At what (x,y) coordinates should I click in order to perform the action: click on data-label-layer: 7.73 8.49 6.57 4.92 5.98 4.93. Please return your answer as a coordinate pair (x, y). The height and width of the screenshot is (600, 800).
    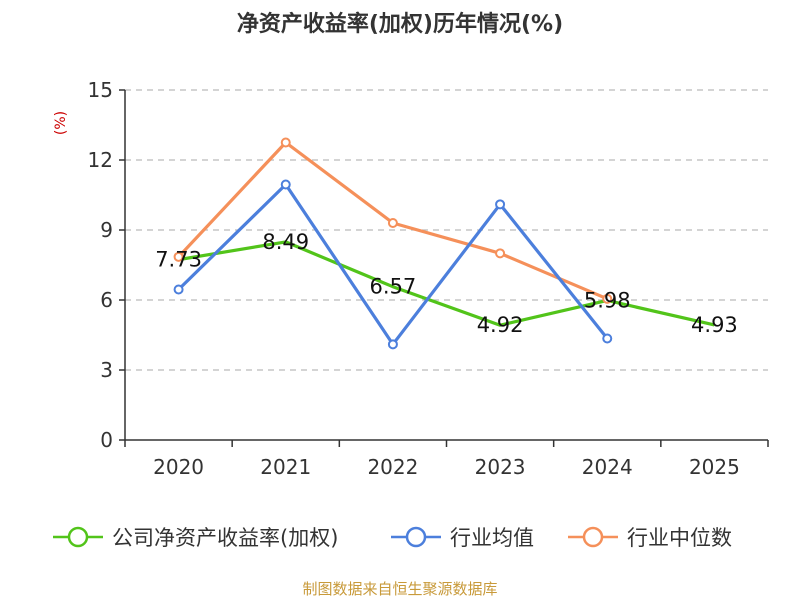
    Looking at the image, I should click on (446, 283).